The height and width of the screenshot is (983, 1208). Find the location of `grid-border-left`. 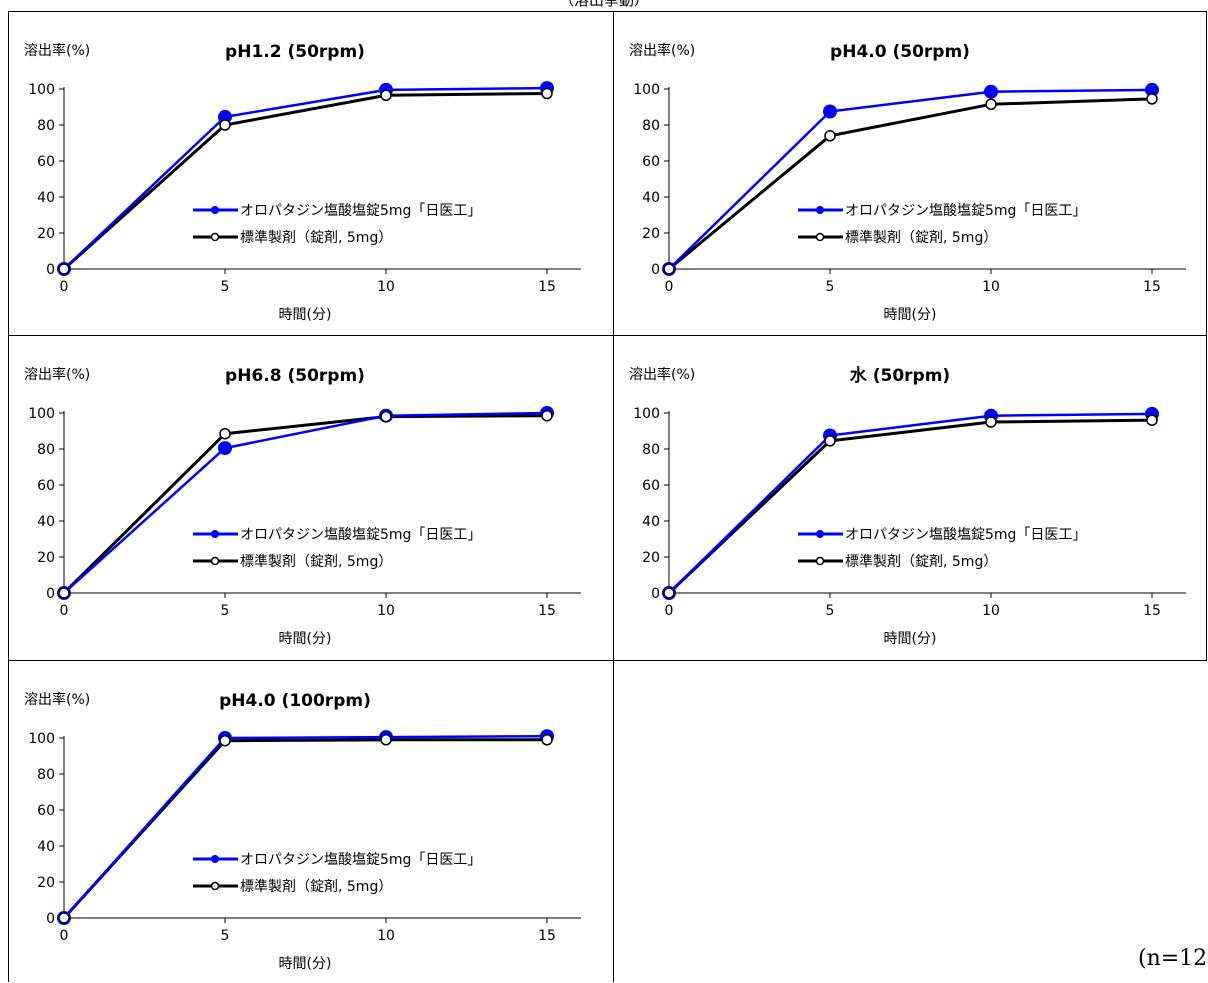

grid-border-left is located at coordinates (8, 496).